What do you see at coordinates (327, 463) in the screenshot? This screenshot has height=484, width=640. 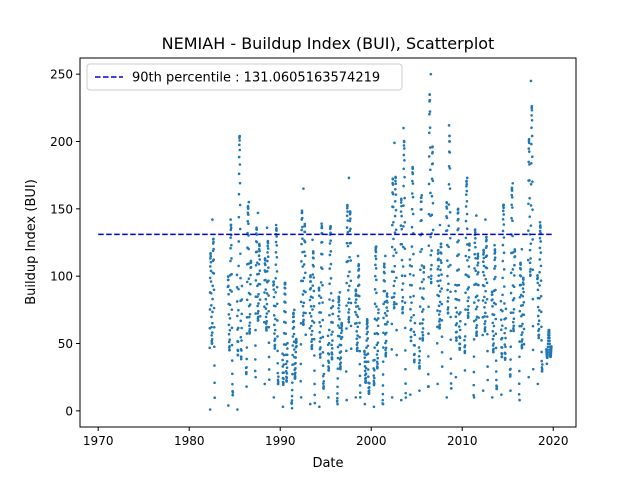 I see `x-axis-label: Date` at bounding box center [327, 463].